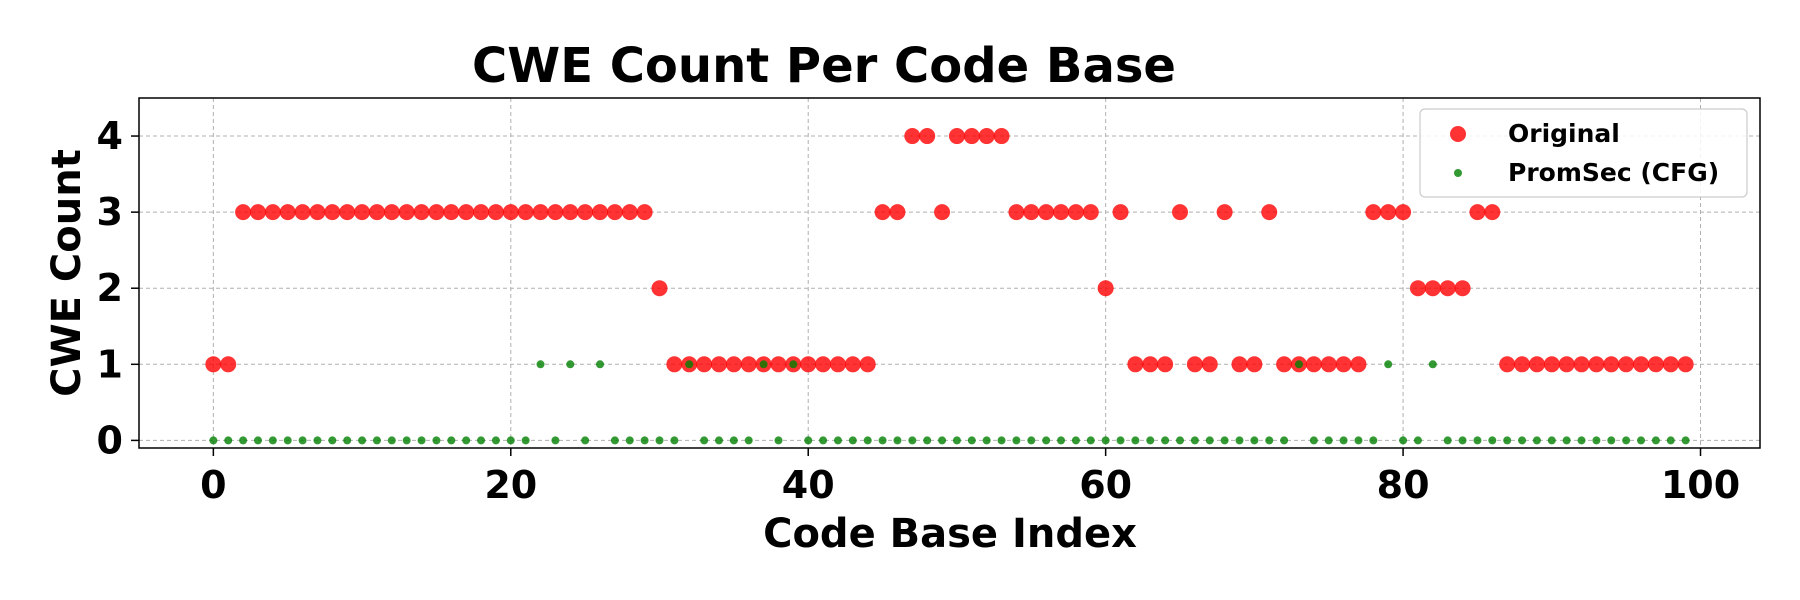 The width and height of the screenshot is (1800, 600). What do you see at coordinates (1403, 485) in the screenshot?
I see `x-tick-label: 80` at bounding box center [1403, 485].